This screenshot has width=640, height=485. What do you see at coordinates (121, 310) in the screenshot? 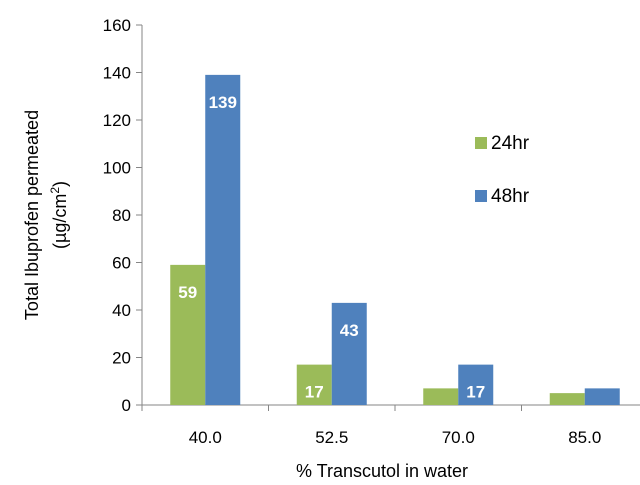
I see `y-tick-label: 40` at bounding box center [121, 310].